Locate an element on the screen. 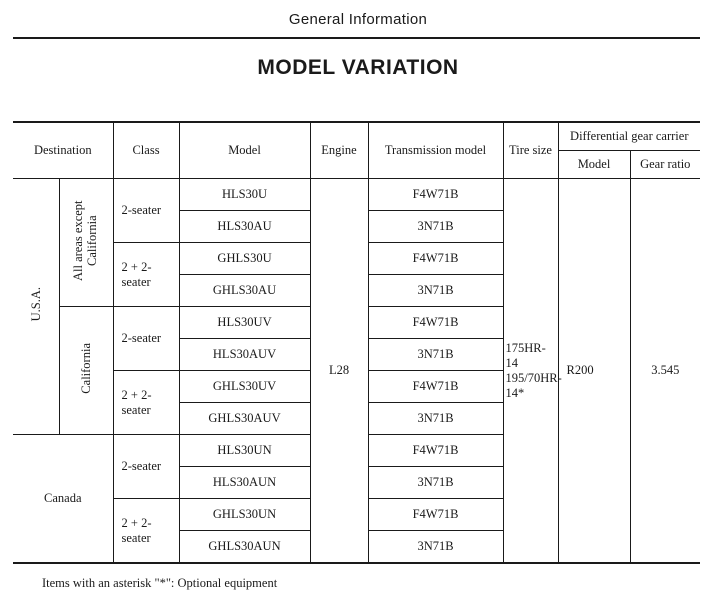 The width and height of the screenshot is (716, 596). header-transmission: Transmission model is located at coordinates (435, 150).